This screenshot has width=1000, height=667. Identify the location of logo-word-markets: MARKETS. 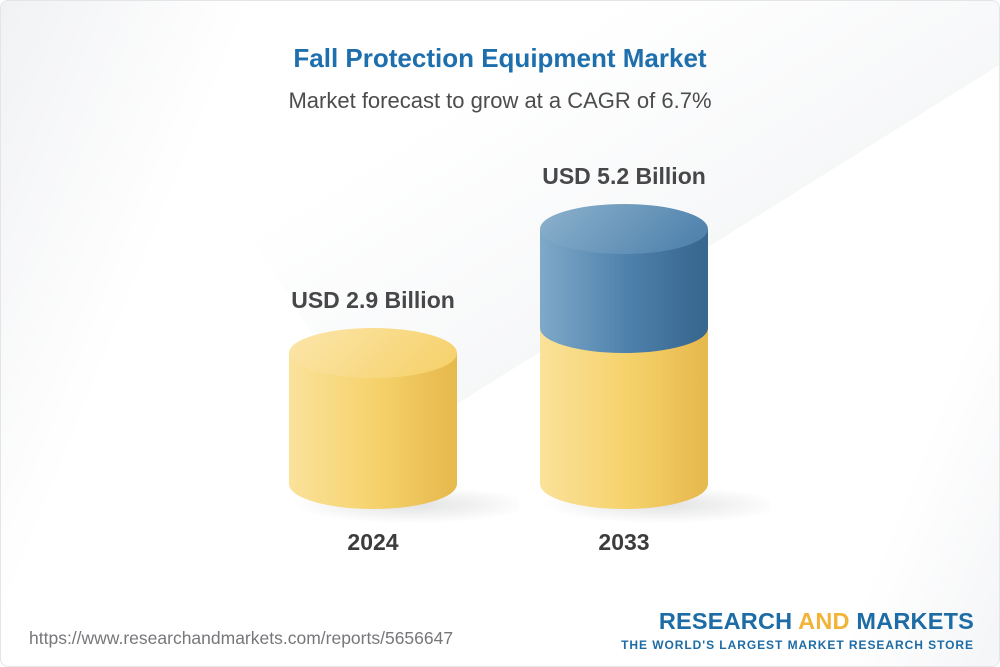
(915, 621).